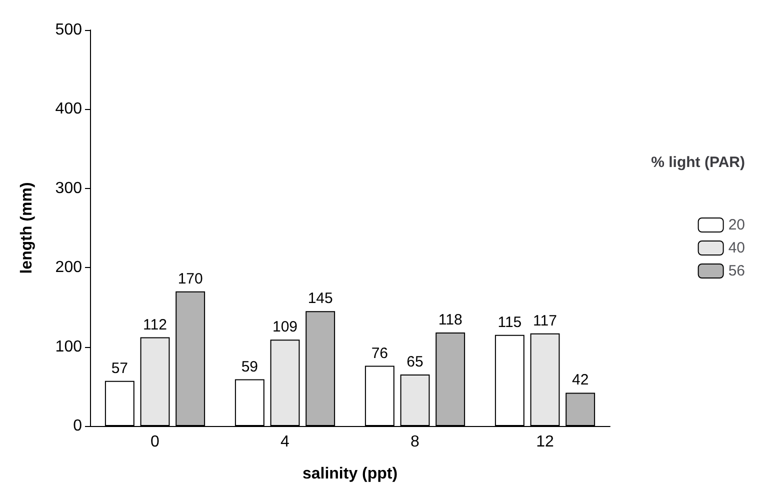 This screenshot has width=770, height=496. Describe the element at coordinates (119, 368) in the screenshot. I see `data-label: 57` at that location.